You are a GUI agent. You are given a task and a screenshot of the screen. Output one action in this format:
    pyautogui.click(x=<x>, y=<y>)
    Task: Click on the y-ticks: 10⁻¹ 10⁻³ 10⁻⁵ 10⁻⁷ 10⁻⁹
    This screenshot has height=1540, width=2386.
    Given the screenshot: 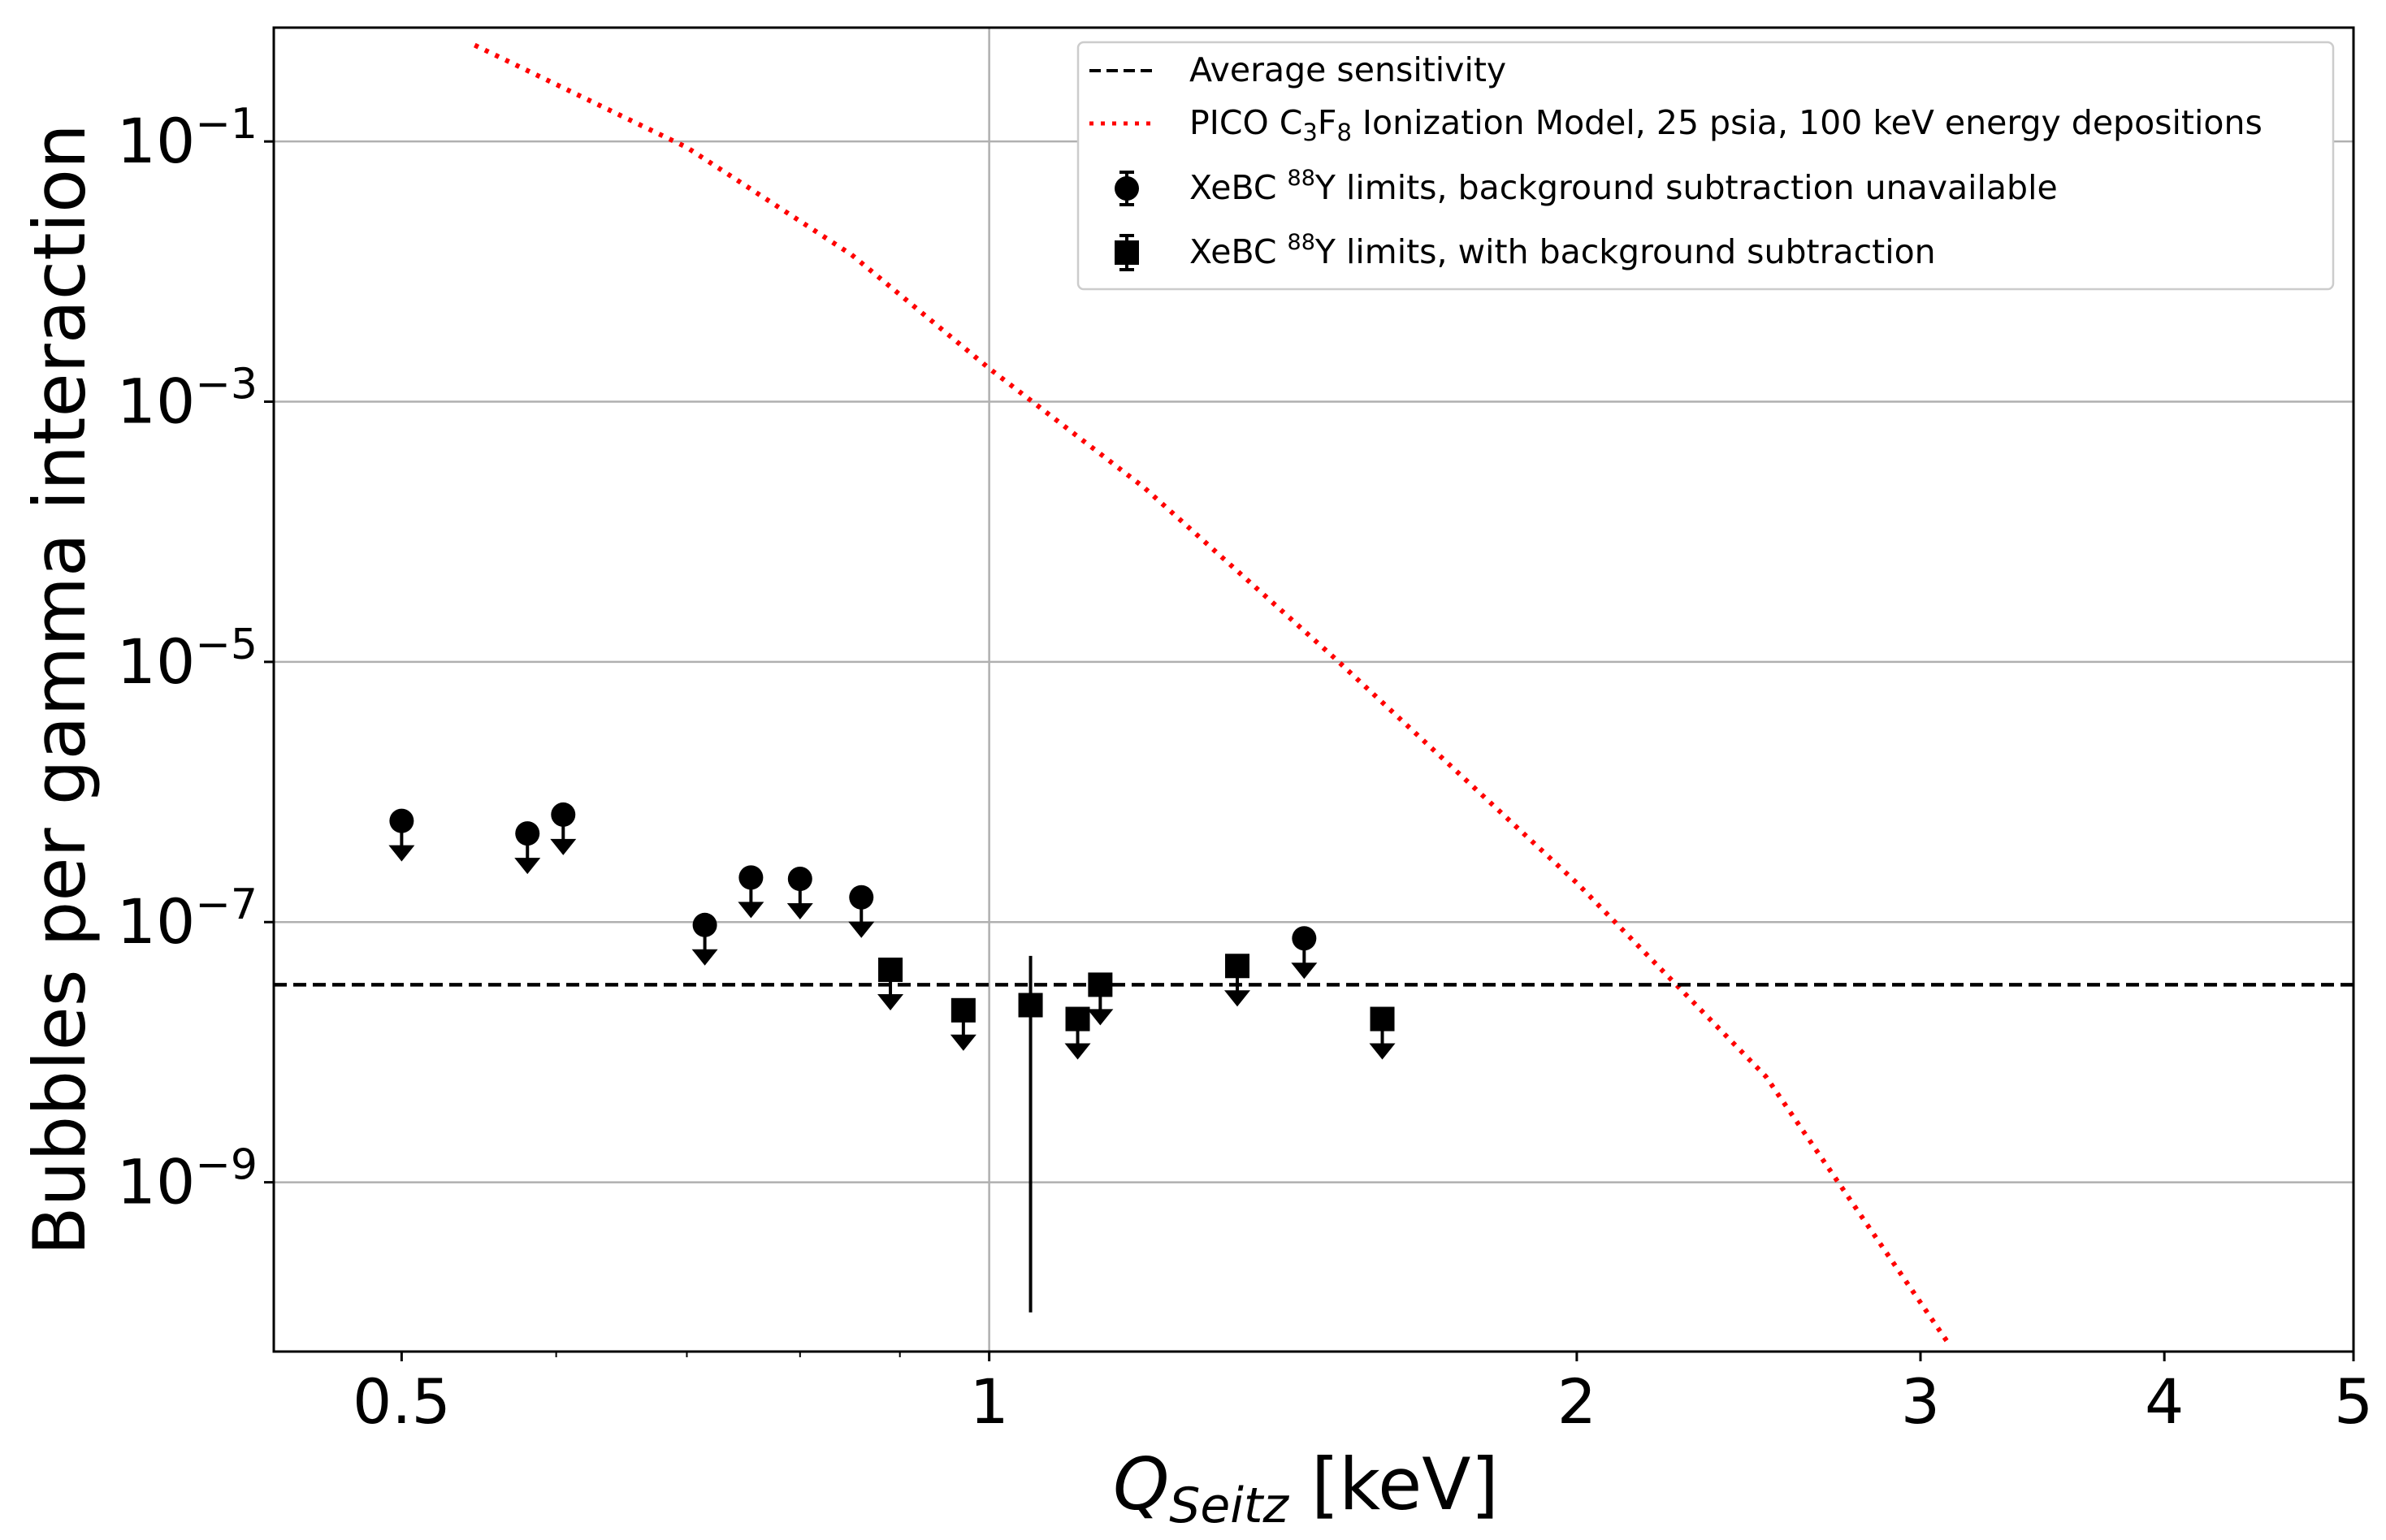 What is the action you would take?
    pyautogui.click(x=195, y=659)
    